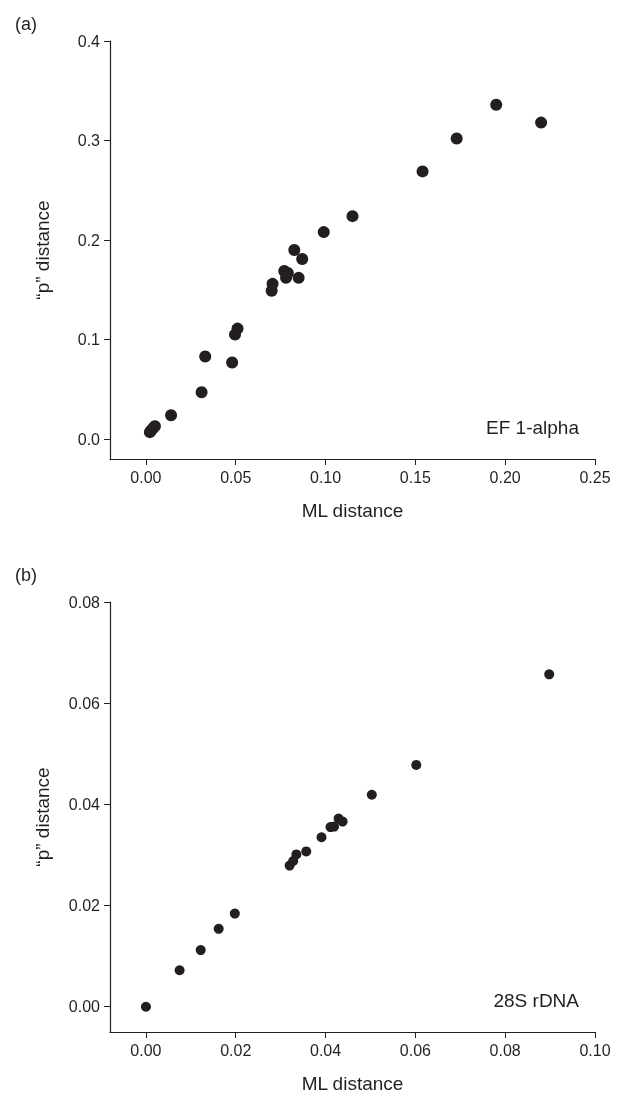 The width and height of the screenshot is (625, 1102). Describe the element at coordinates (89, 340) in the screenshot. I see `y-tick-label: 0.1` at that location.